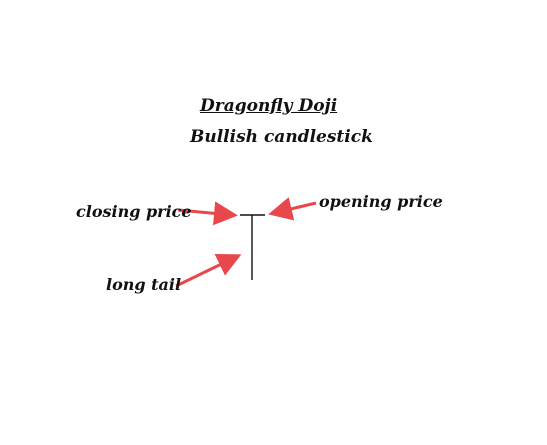 This screenshot has height=445, width=547. I want to click on opening-price-arrow, so click(292, 209).